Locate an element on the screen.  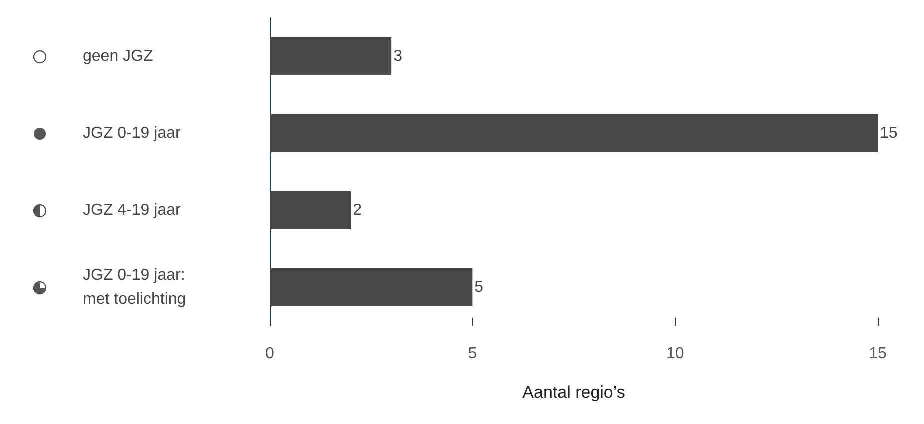
y-tick-label: JGZ 4-19 jaar is located at coordinates (132, 210).